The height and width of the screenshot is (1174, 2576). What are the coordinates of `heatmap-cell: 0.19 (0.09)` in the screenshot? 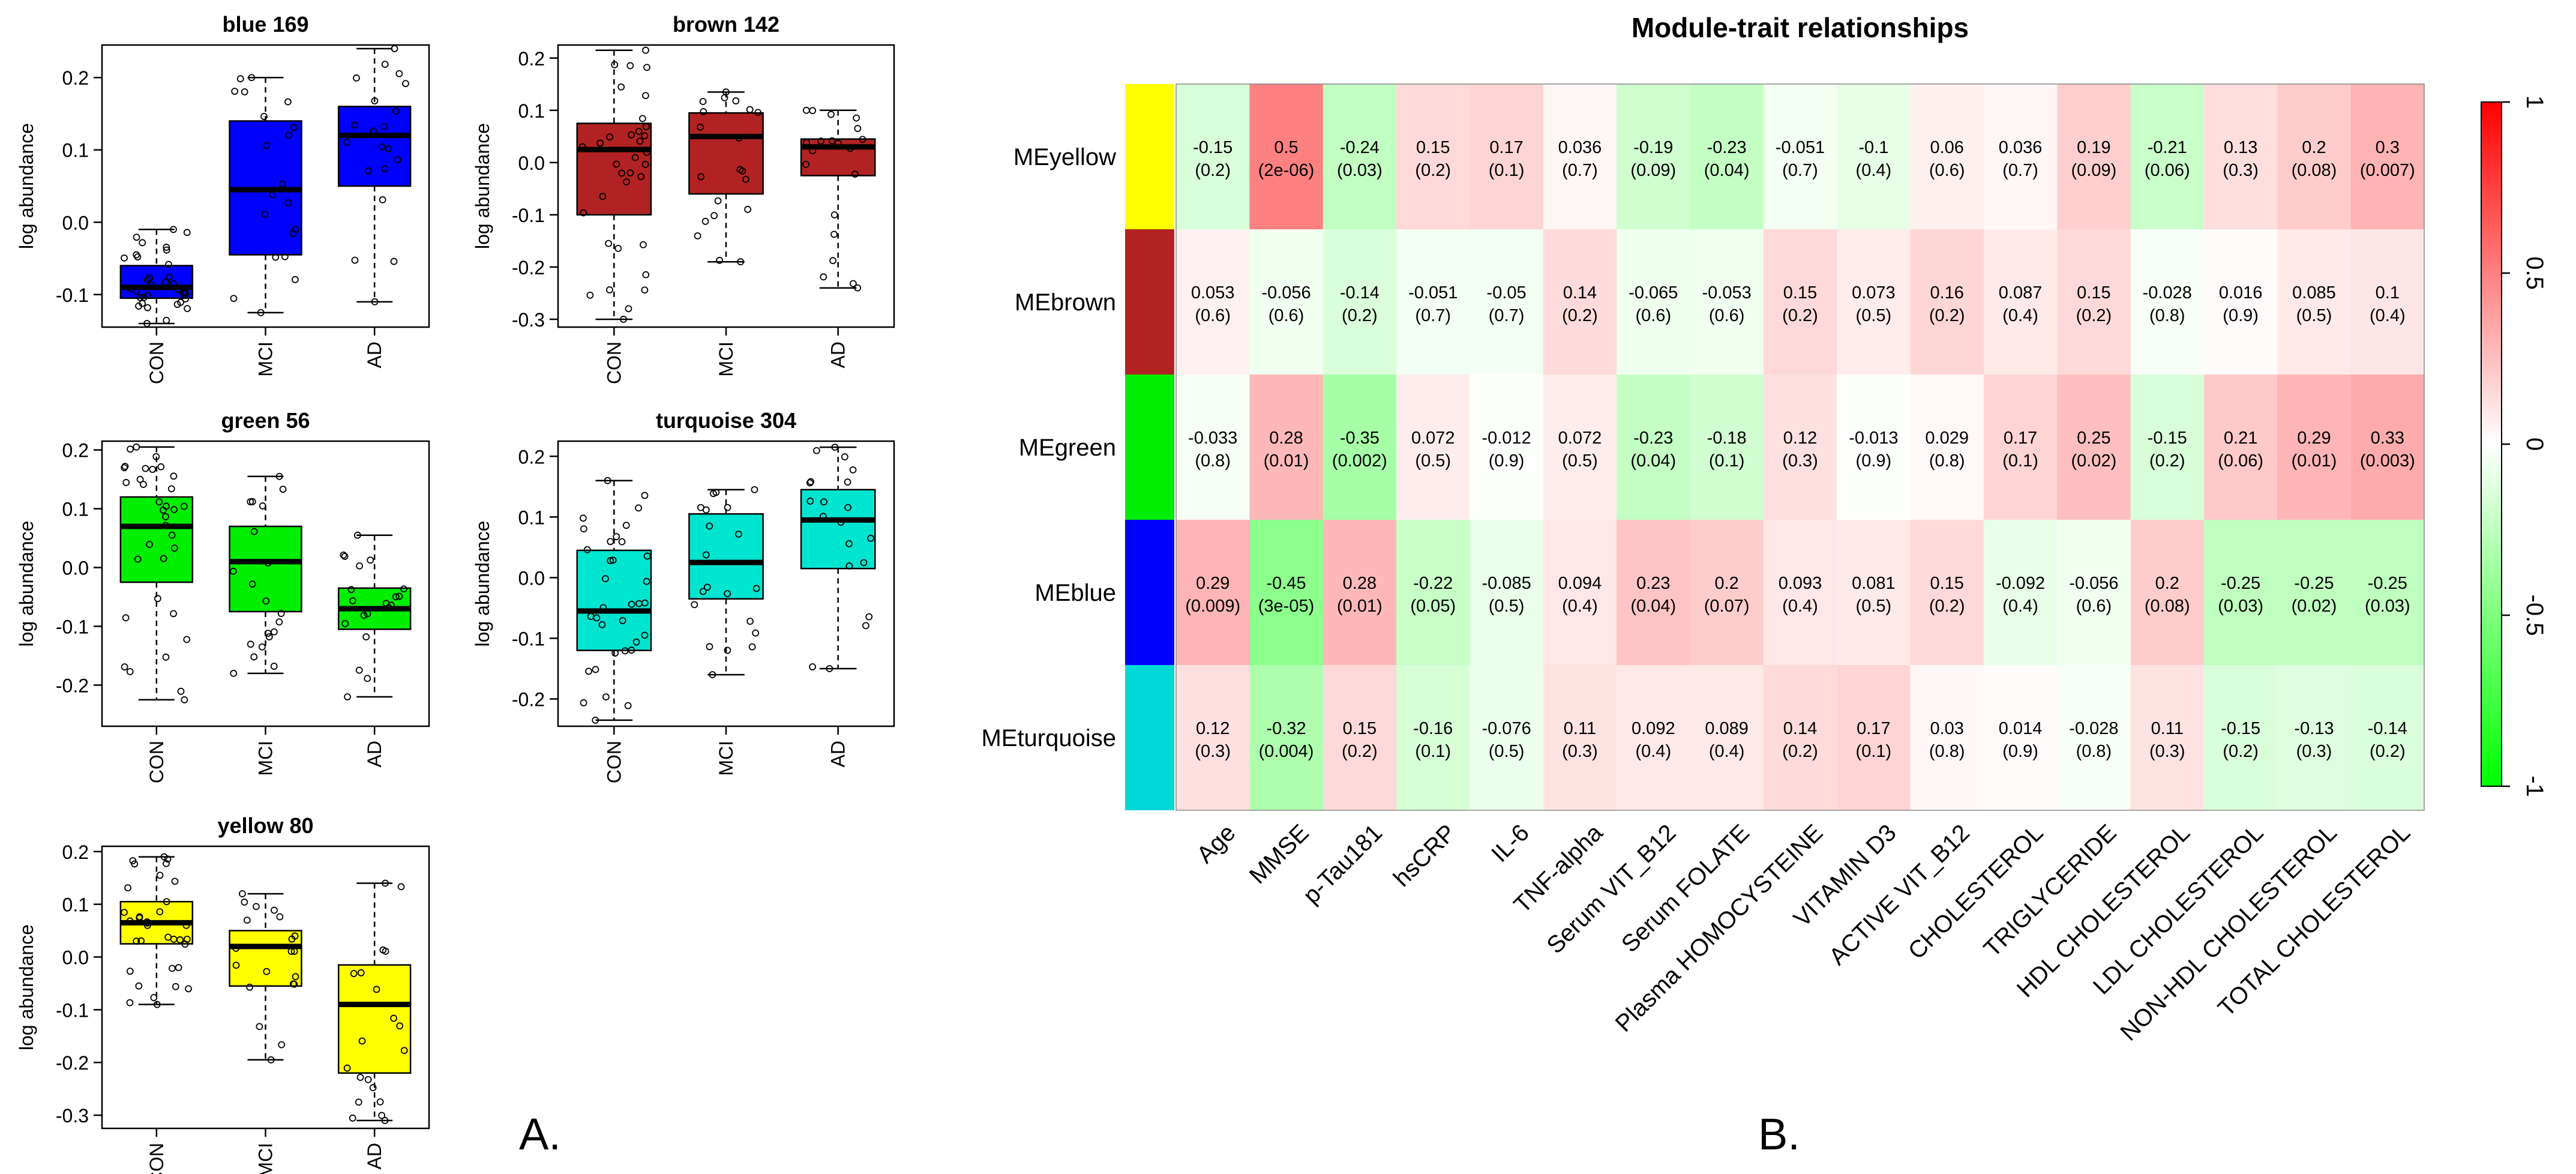 It's located at (2094, 157).